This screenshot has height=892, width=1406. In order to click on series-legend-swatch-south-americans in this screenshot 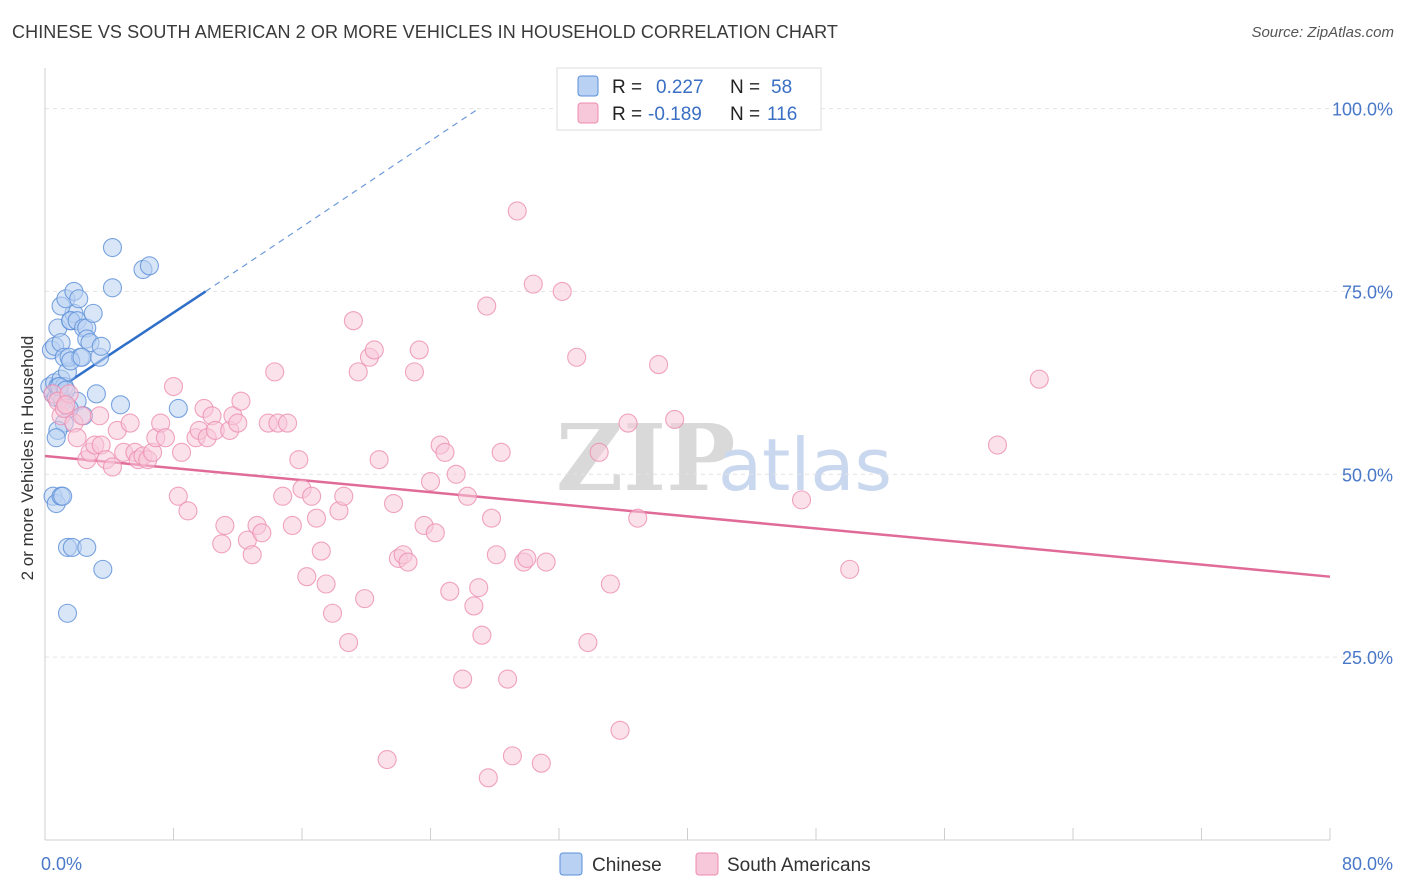, I will do `click(707, 864)`.